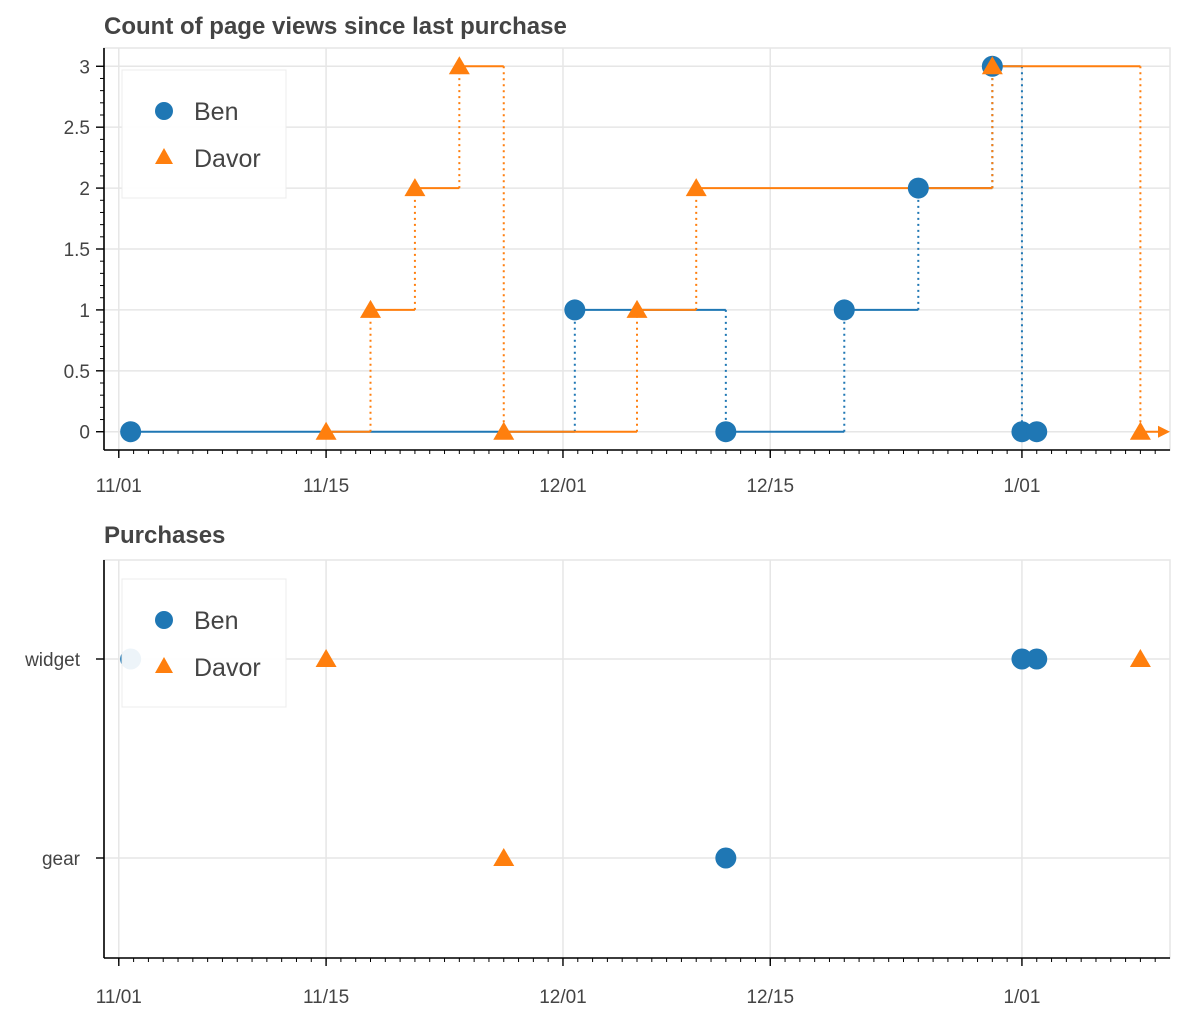  I want to click on y-tick-label: 0, so click(84, 433).